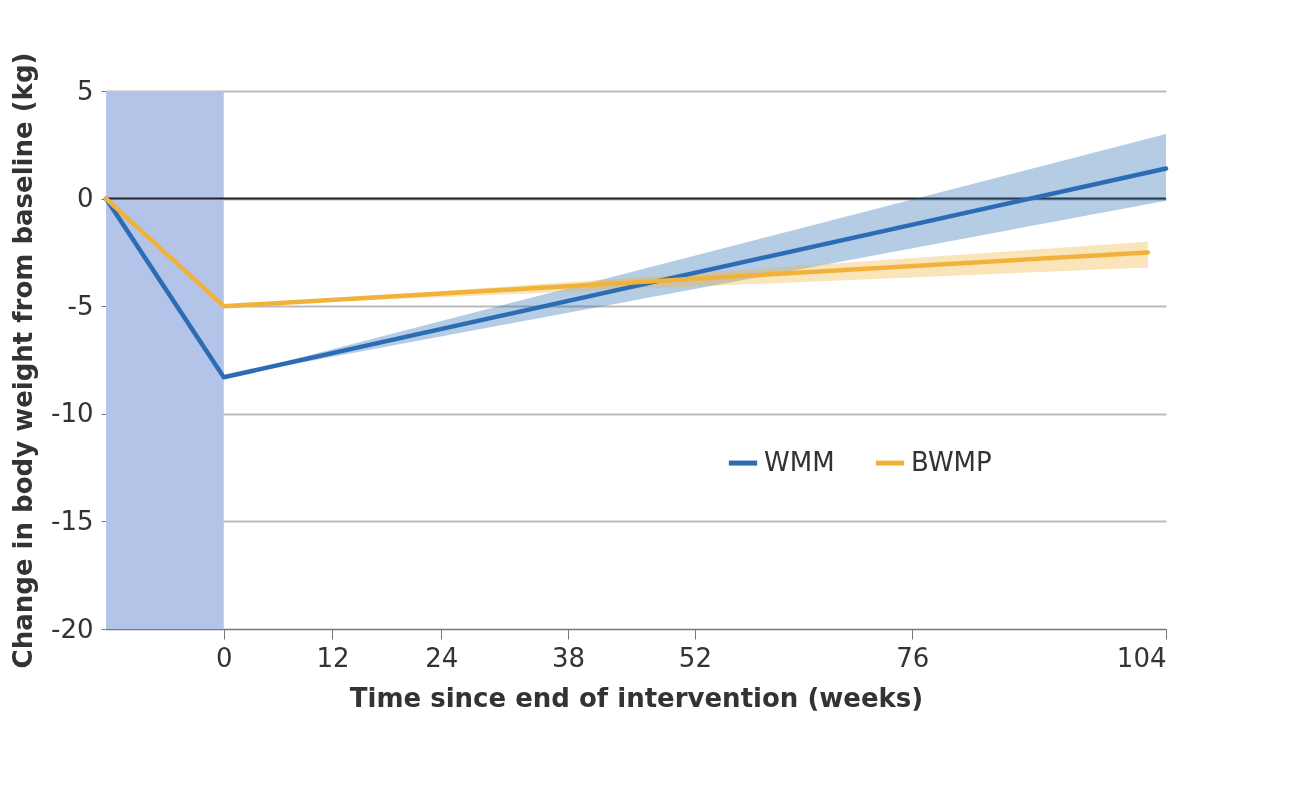 The height and width of the screenshot is (793, 1290). Describe the element at coordinates (636, 697) in the screenshot. I see `x-axis-title: Time since end of intervention (weeks)` at that location.